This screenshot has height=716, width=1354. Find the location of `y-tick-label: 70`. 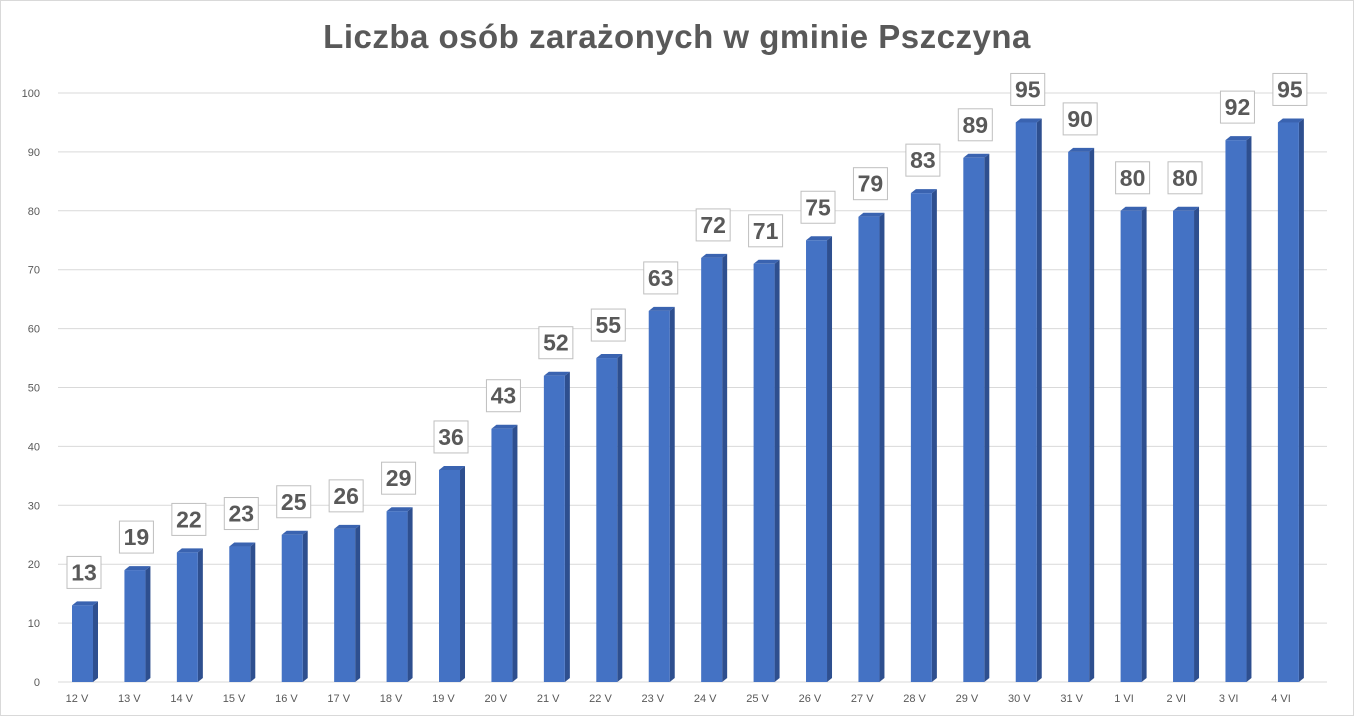

y-tick-label: 70 is located at coordinates (34, 271).